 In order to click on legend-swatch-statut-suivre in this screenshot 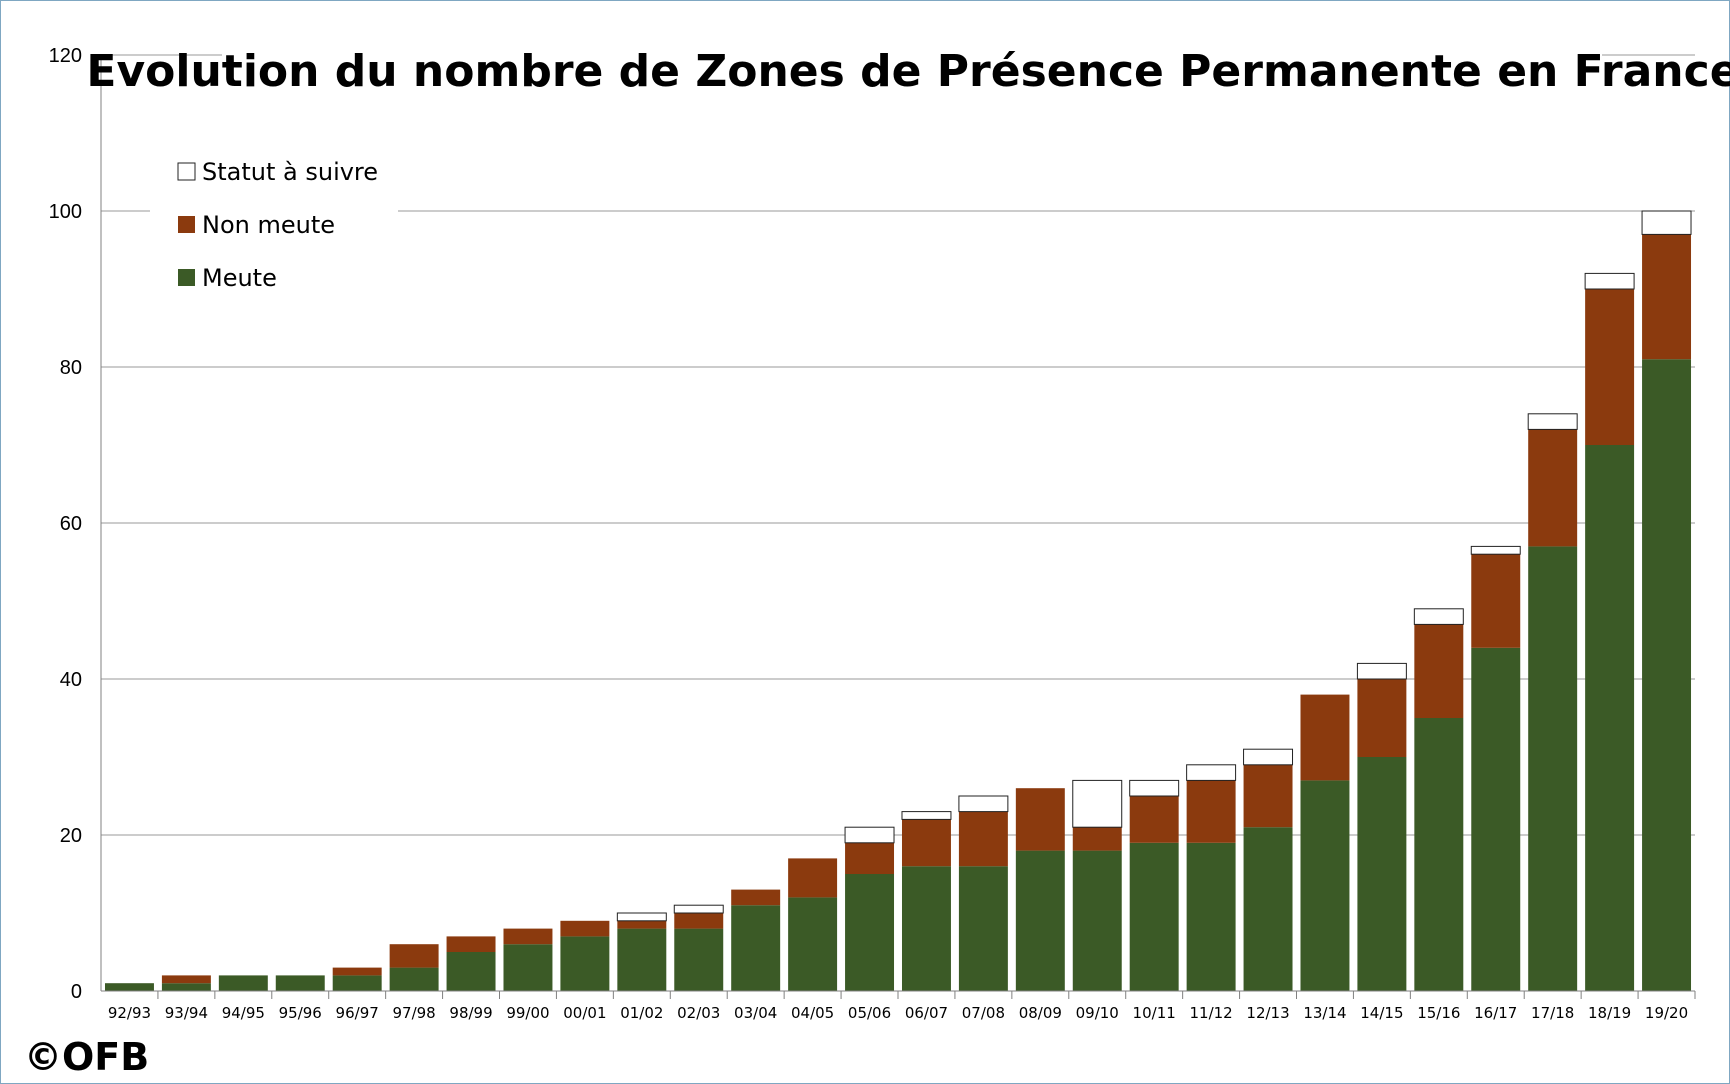, I will do `click(186, 171)`.